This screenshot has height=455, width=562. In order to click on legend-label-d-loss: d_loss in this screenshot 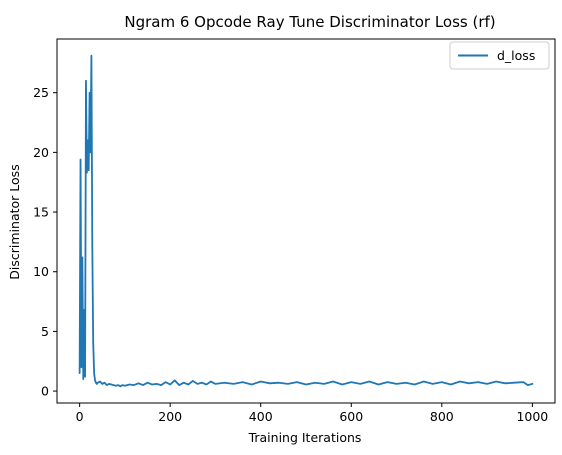, I will do `click(516, 55)`.